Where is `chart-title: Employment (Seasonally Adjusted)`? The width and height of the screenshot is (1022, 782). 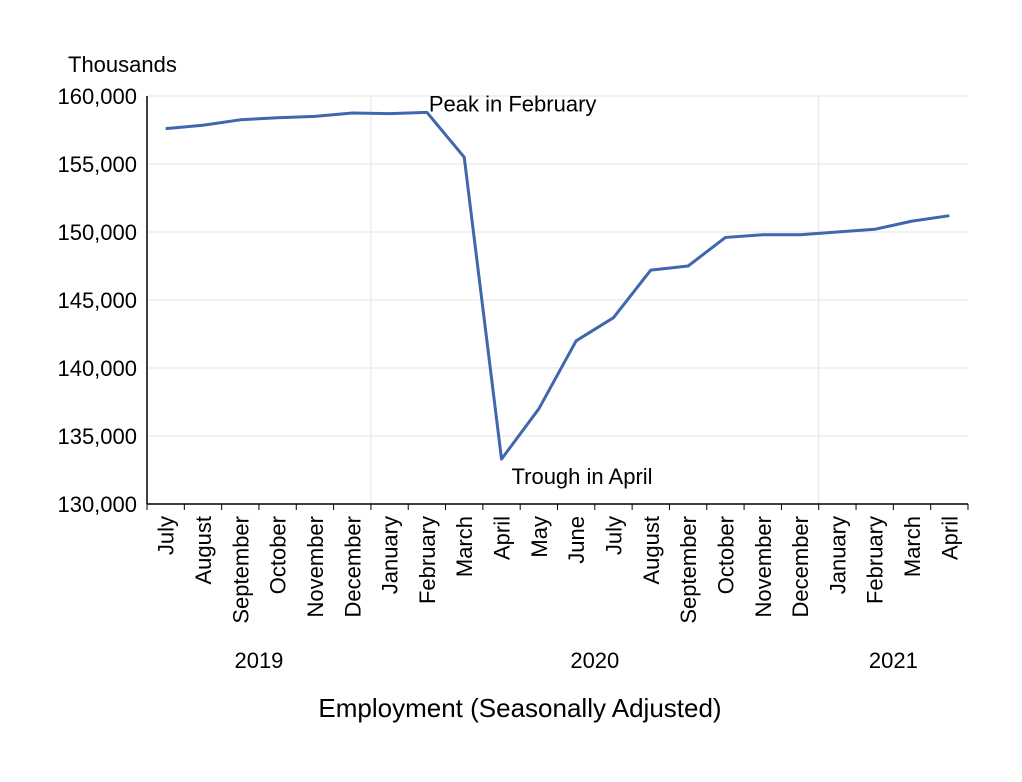 chart-title: Employment (Seasonally Adjusted) is located at coordinates (519, 708).